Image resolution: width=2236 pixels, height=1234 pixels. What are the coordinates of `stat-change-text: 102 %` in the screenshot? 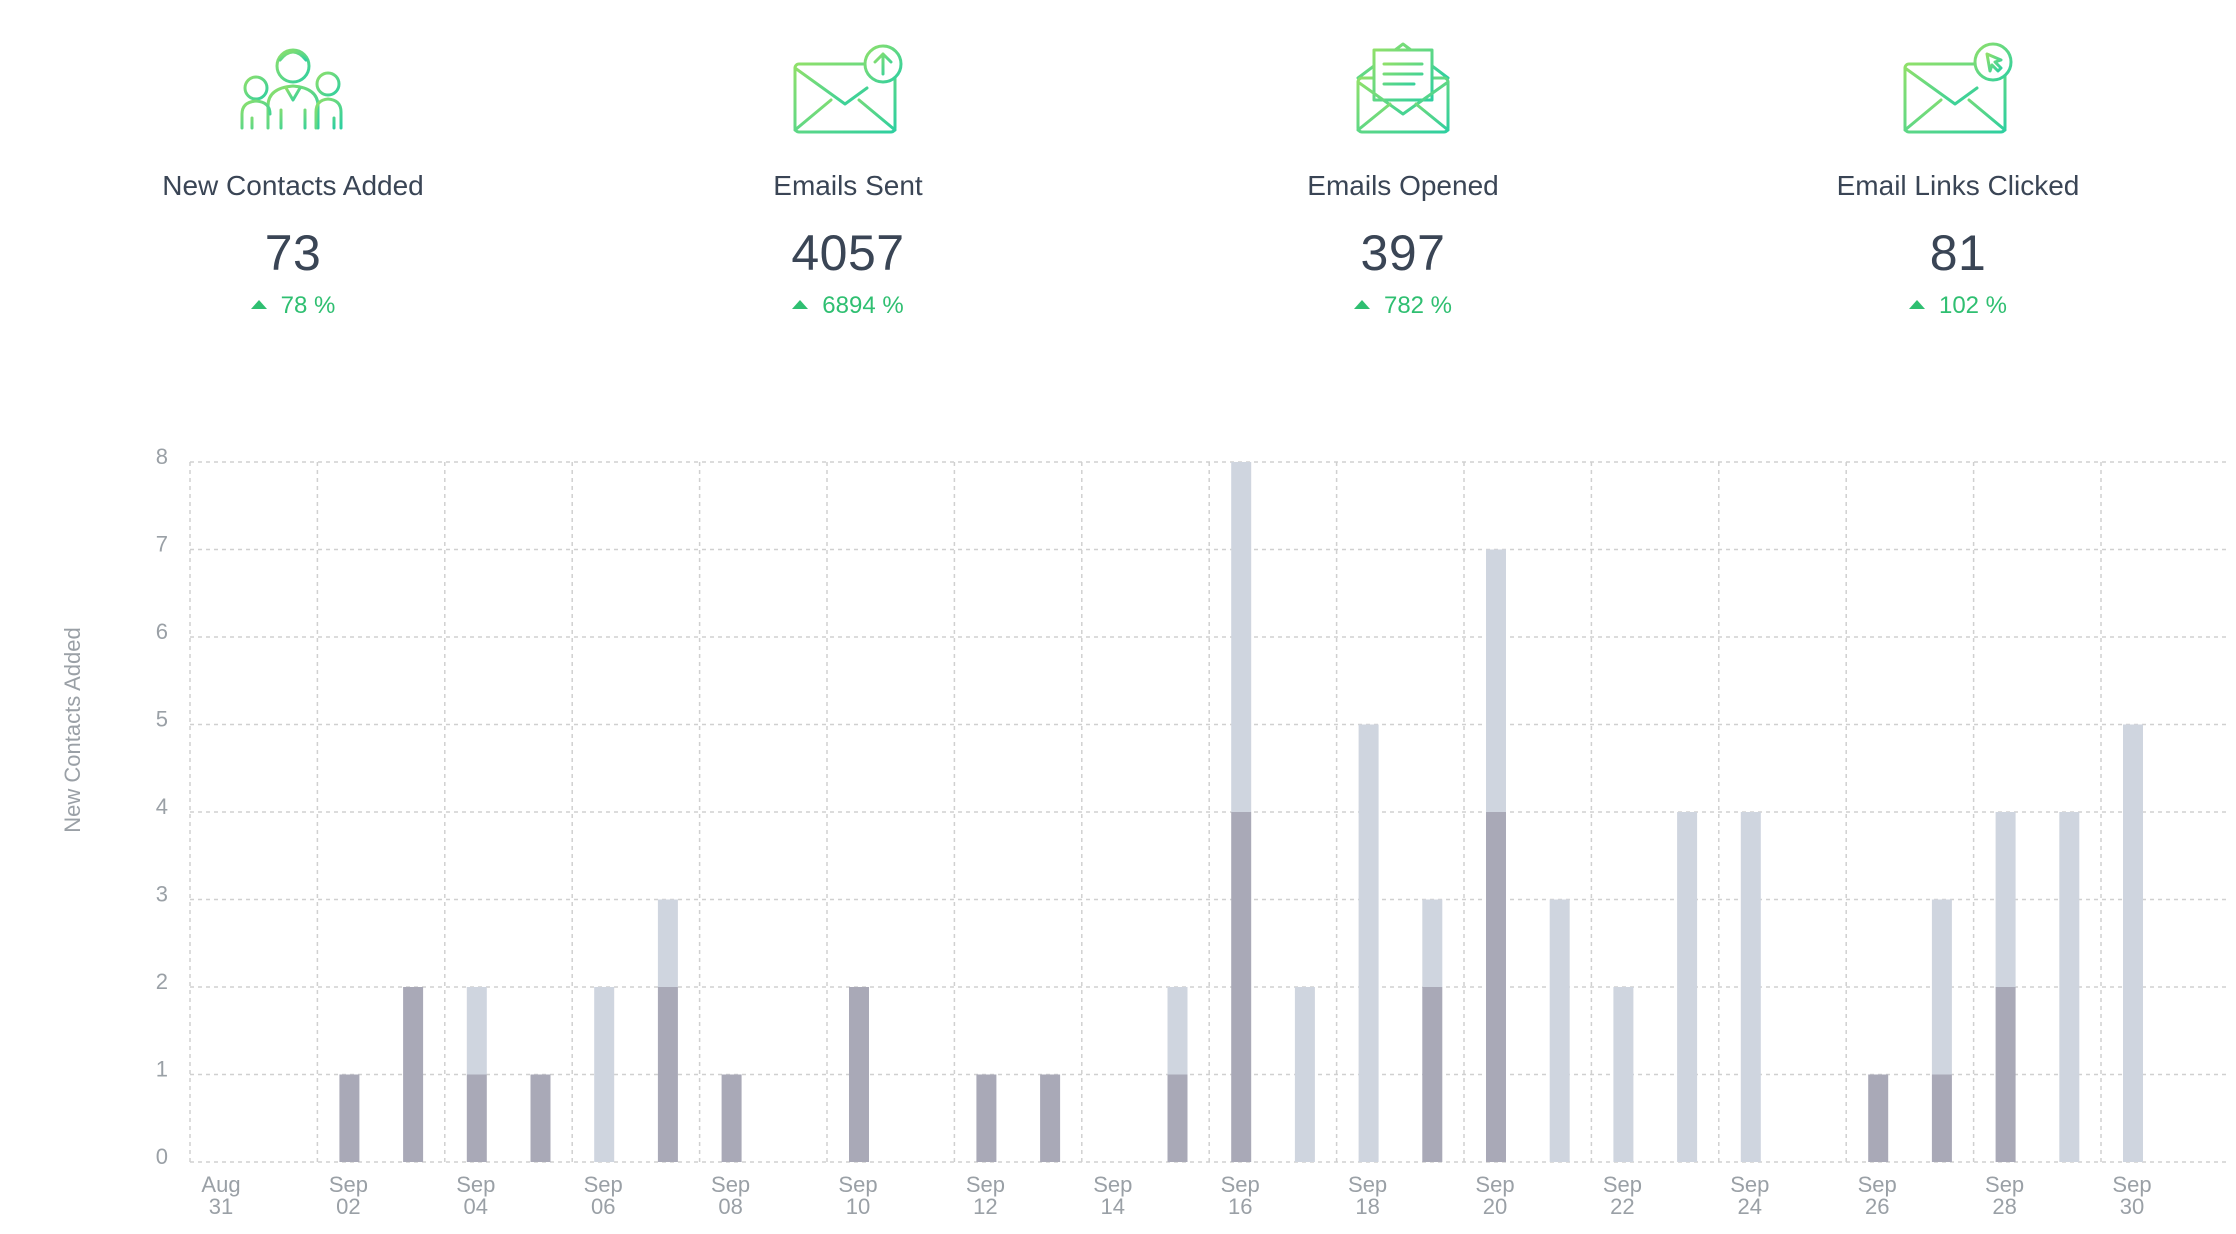 It's located at (1973, 305).